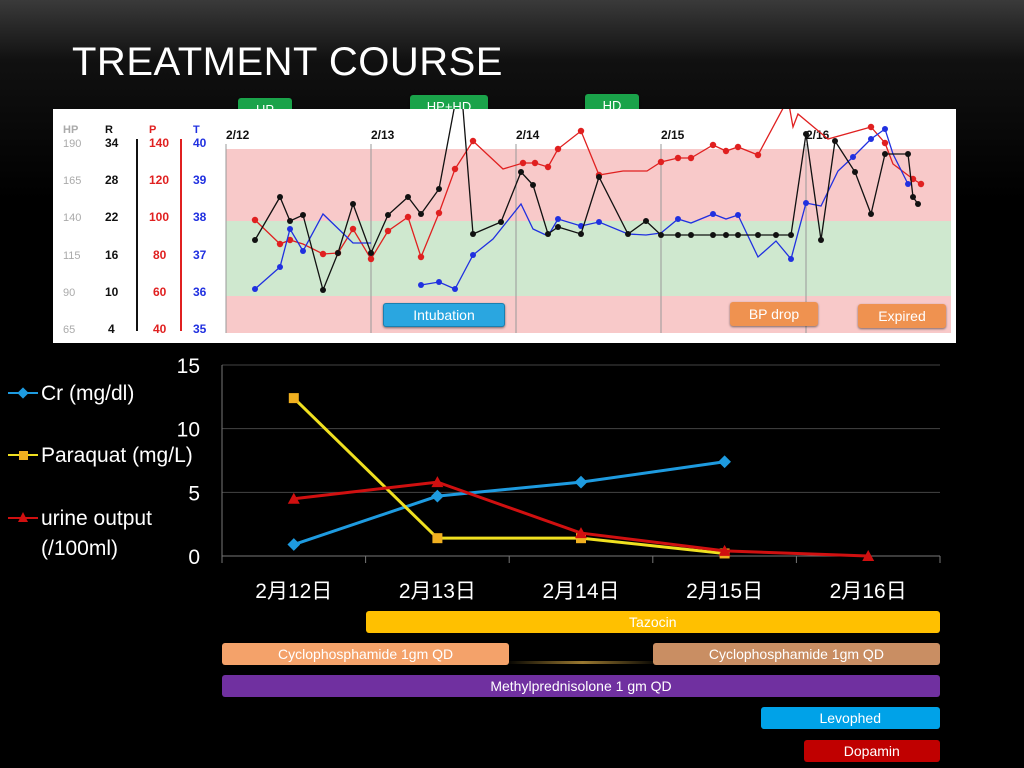  Describe the element at coordinates (437, 591) in the screenshot. I see `chart-x-tick-label: 2月13日` at that location.